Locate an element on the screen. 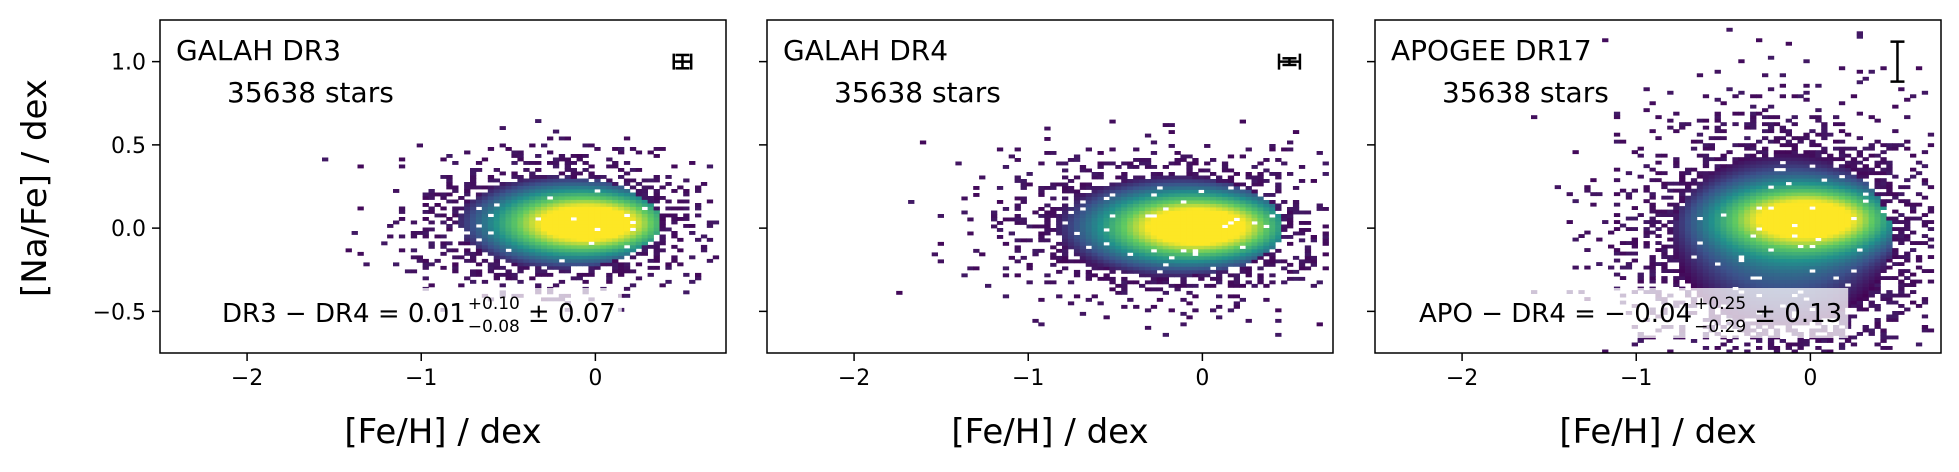 This screenshot has height=472, width=1959. density-heatmap is located at coordinates (521, 215).